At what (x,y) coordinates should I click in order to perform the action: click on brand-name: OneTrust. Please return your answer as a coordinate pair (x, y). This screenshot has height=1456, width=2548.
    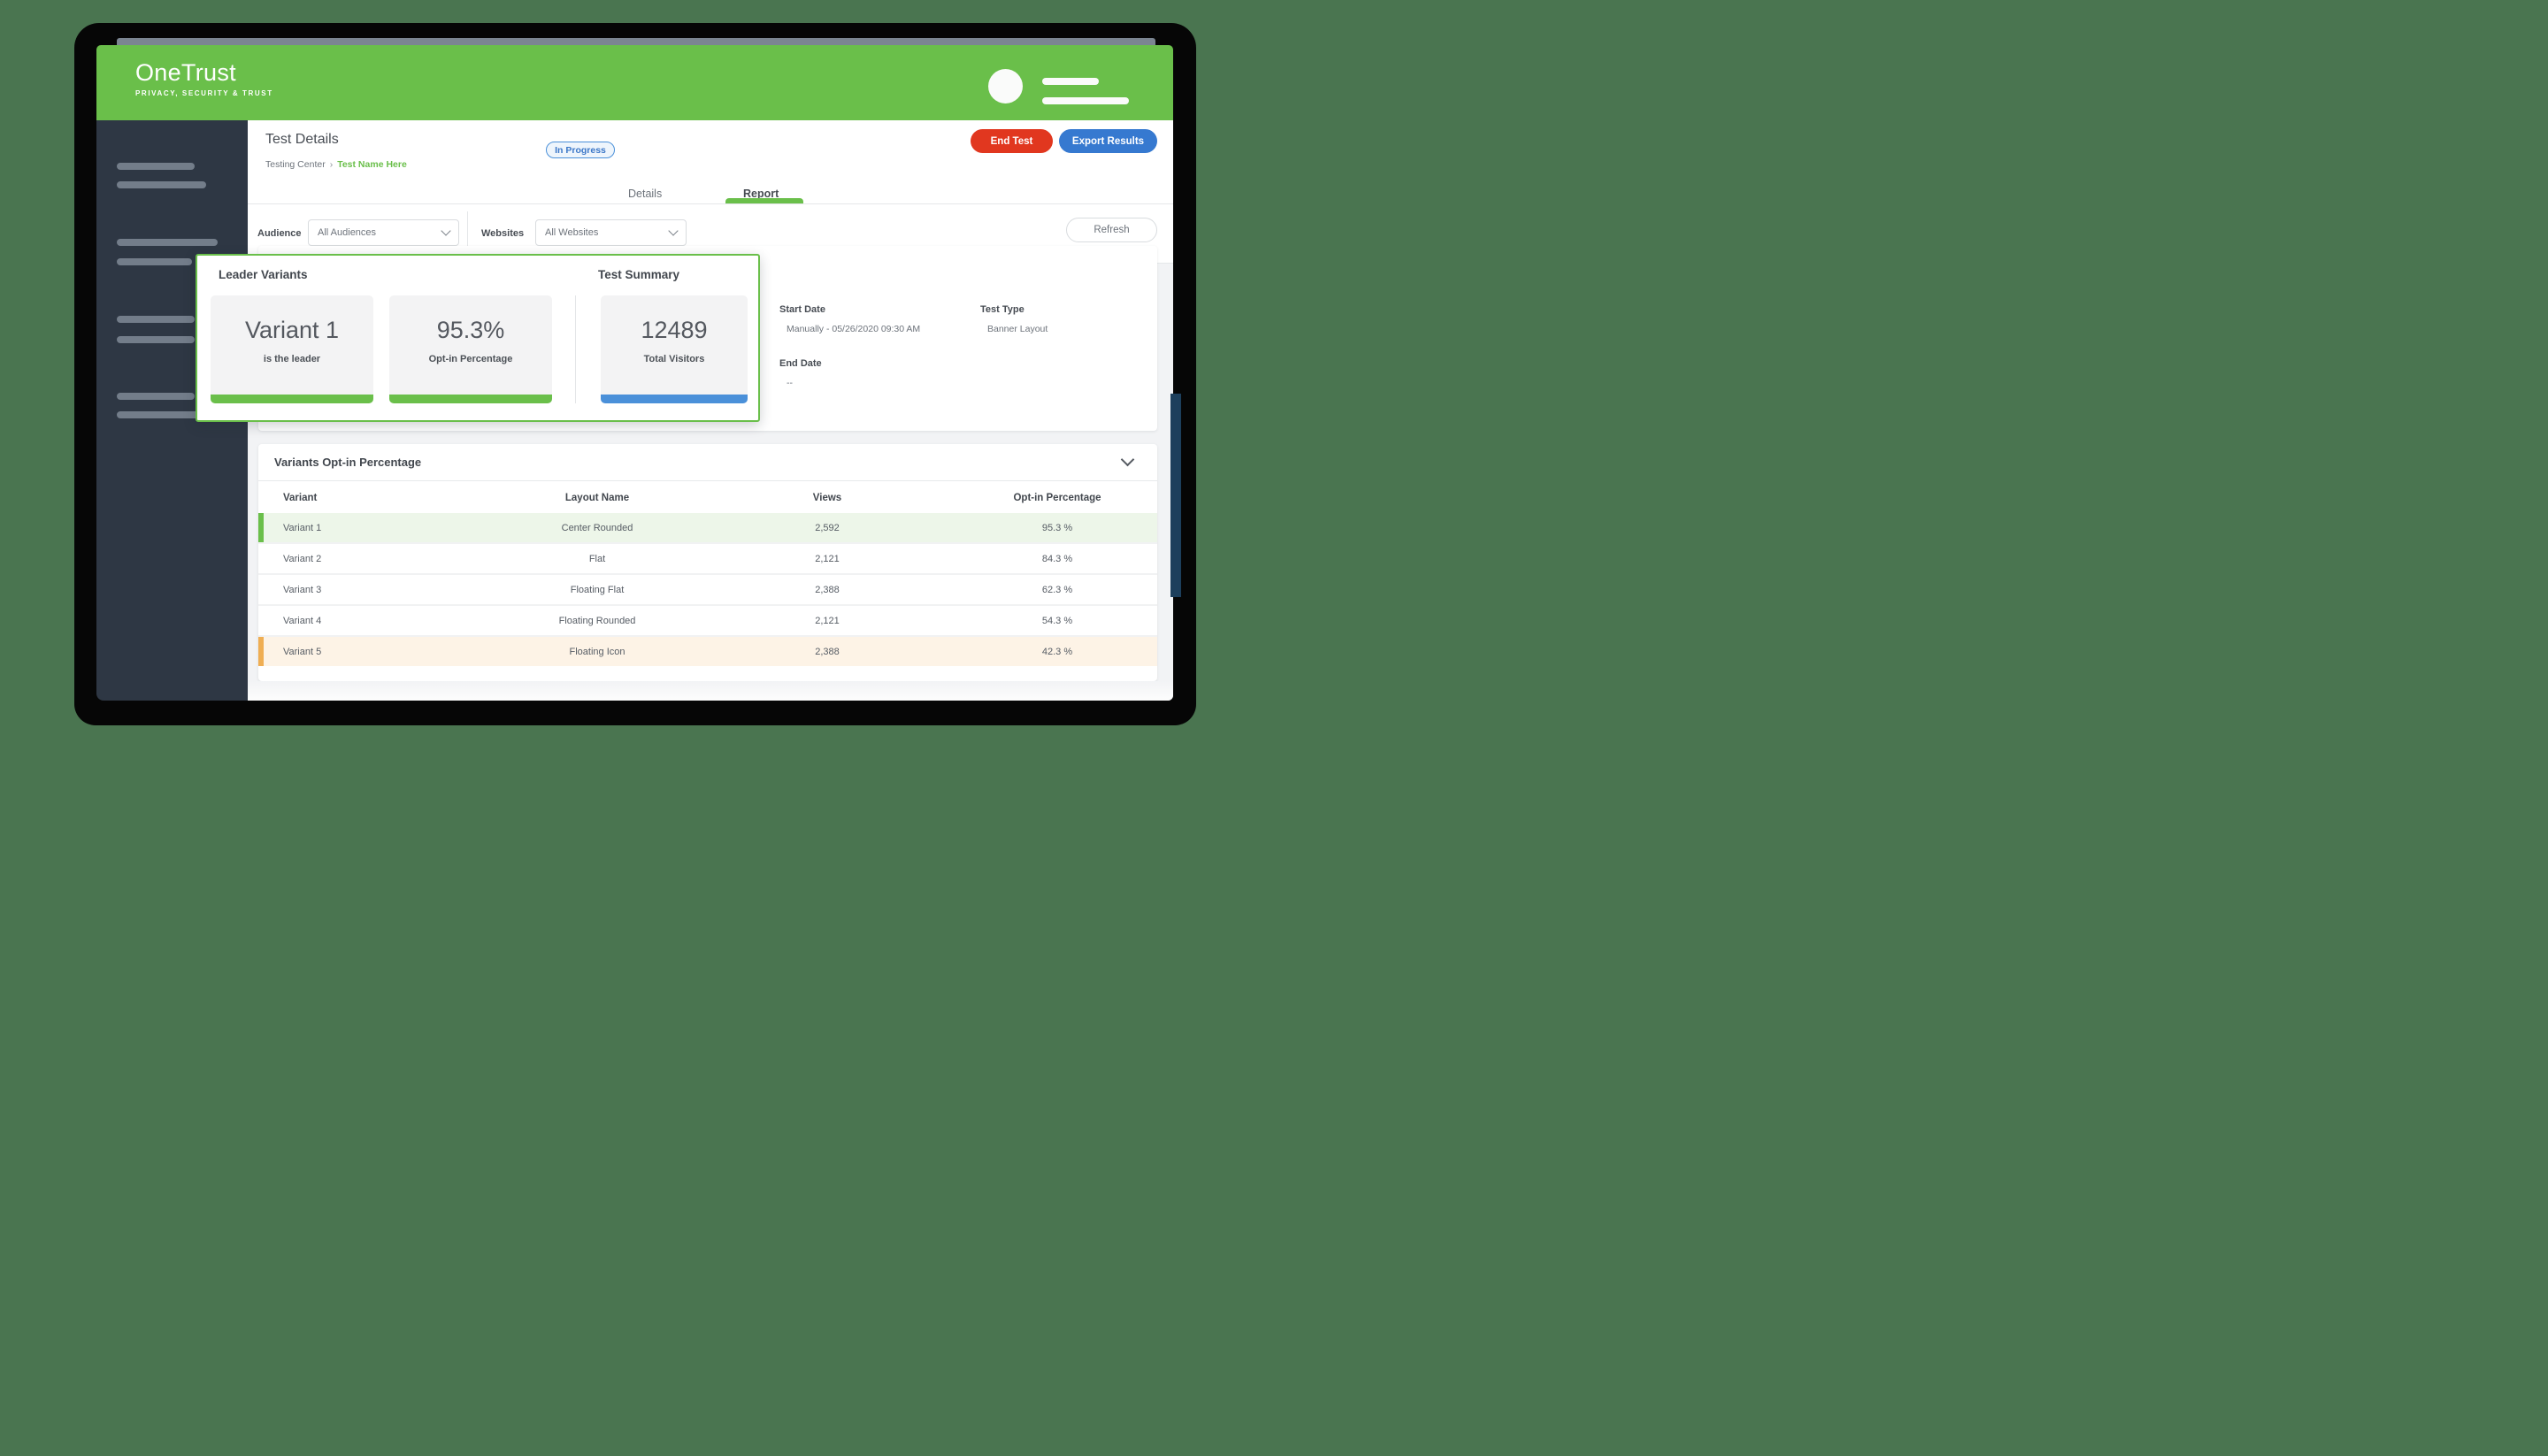
    Looking at the image, I should click on (185, 72).